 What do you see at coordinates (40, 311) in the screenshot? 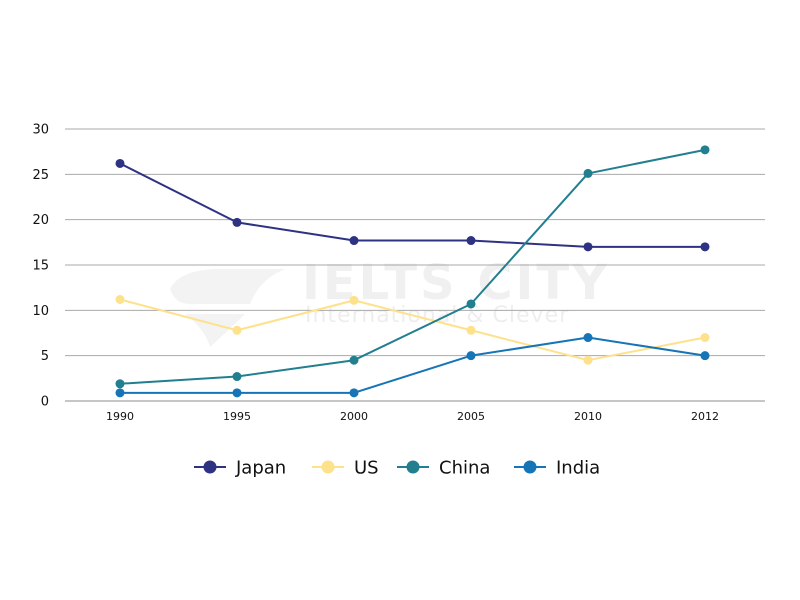
I see `y-tick-label: 10` at bounding box center [40, 311].